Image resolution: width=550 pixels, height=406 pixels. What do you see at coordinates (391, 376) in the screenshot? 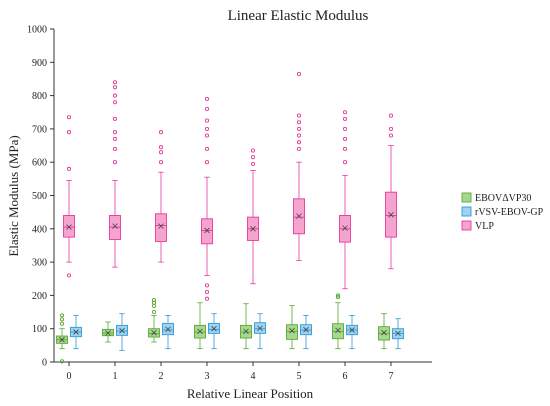
I see `x-tick-label: 7` at bounding box center [391, 376].